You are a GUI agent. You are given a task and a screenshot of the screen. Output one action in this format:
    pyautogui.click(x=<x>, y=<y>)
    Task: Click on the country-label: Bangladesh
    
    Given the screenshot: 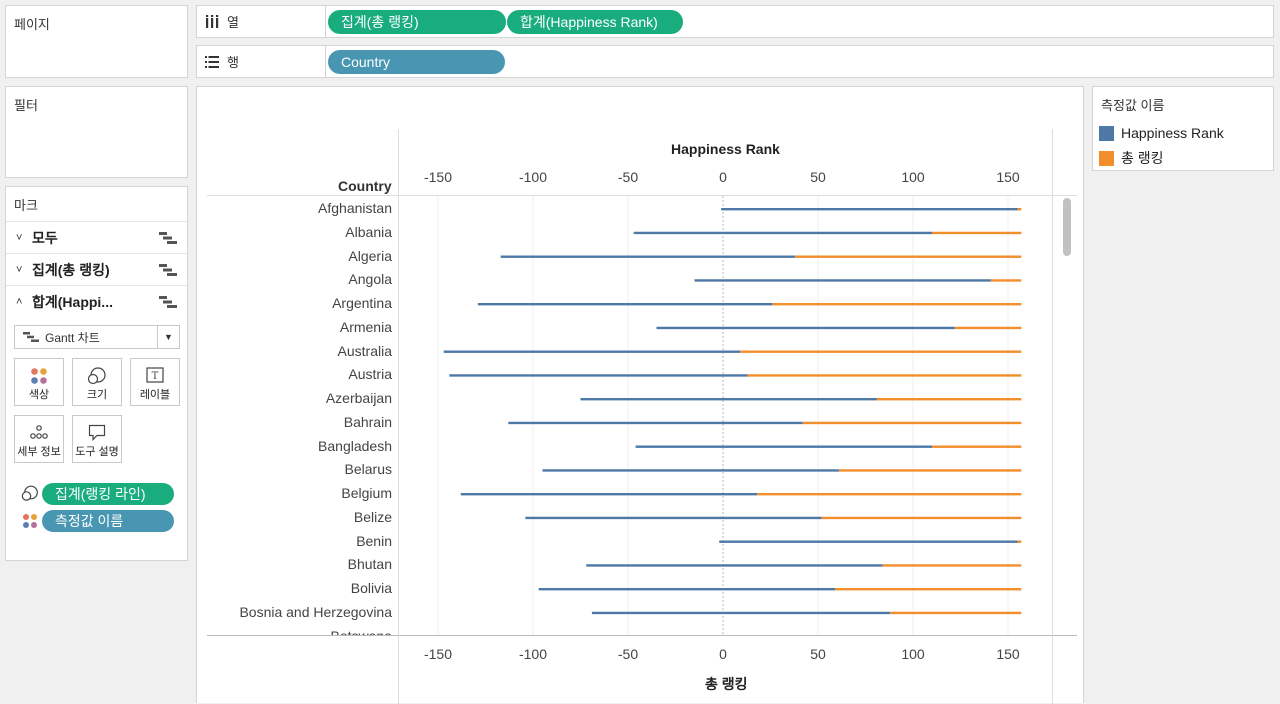 What is the action you would take?
    pyautogui.click(x=355, y=445)
    